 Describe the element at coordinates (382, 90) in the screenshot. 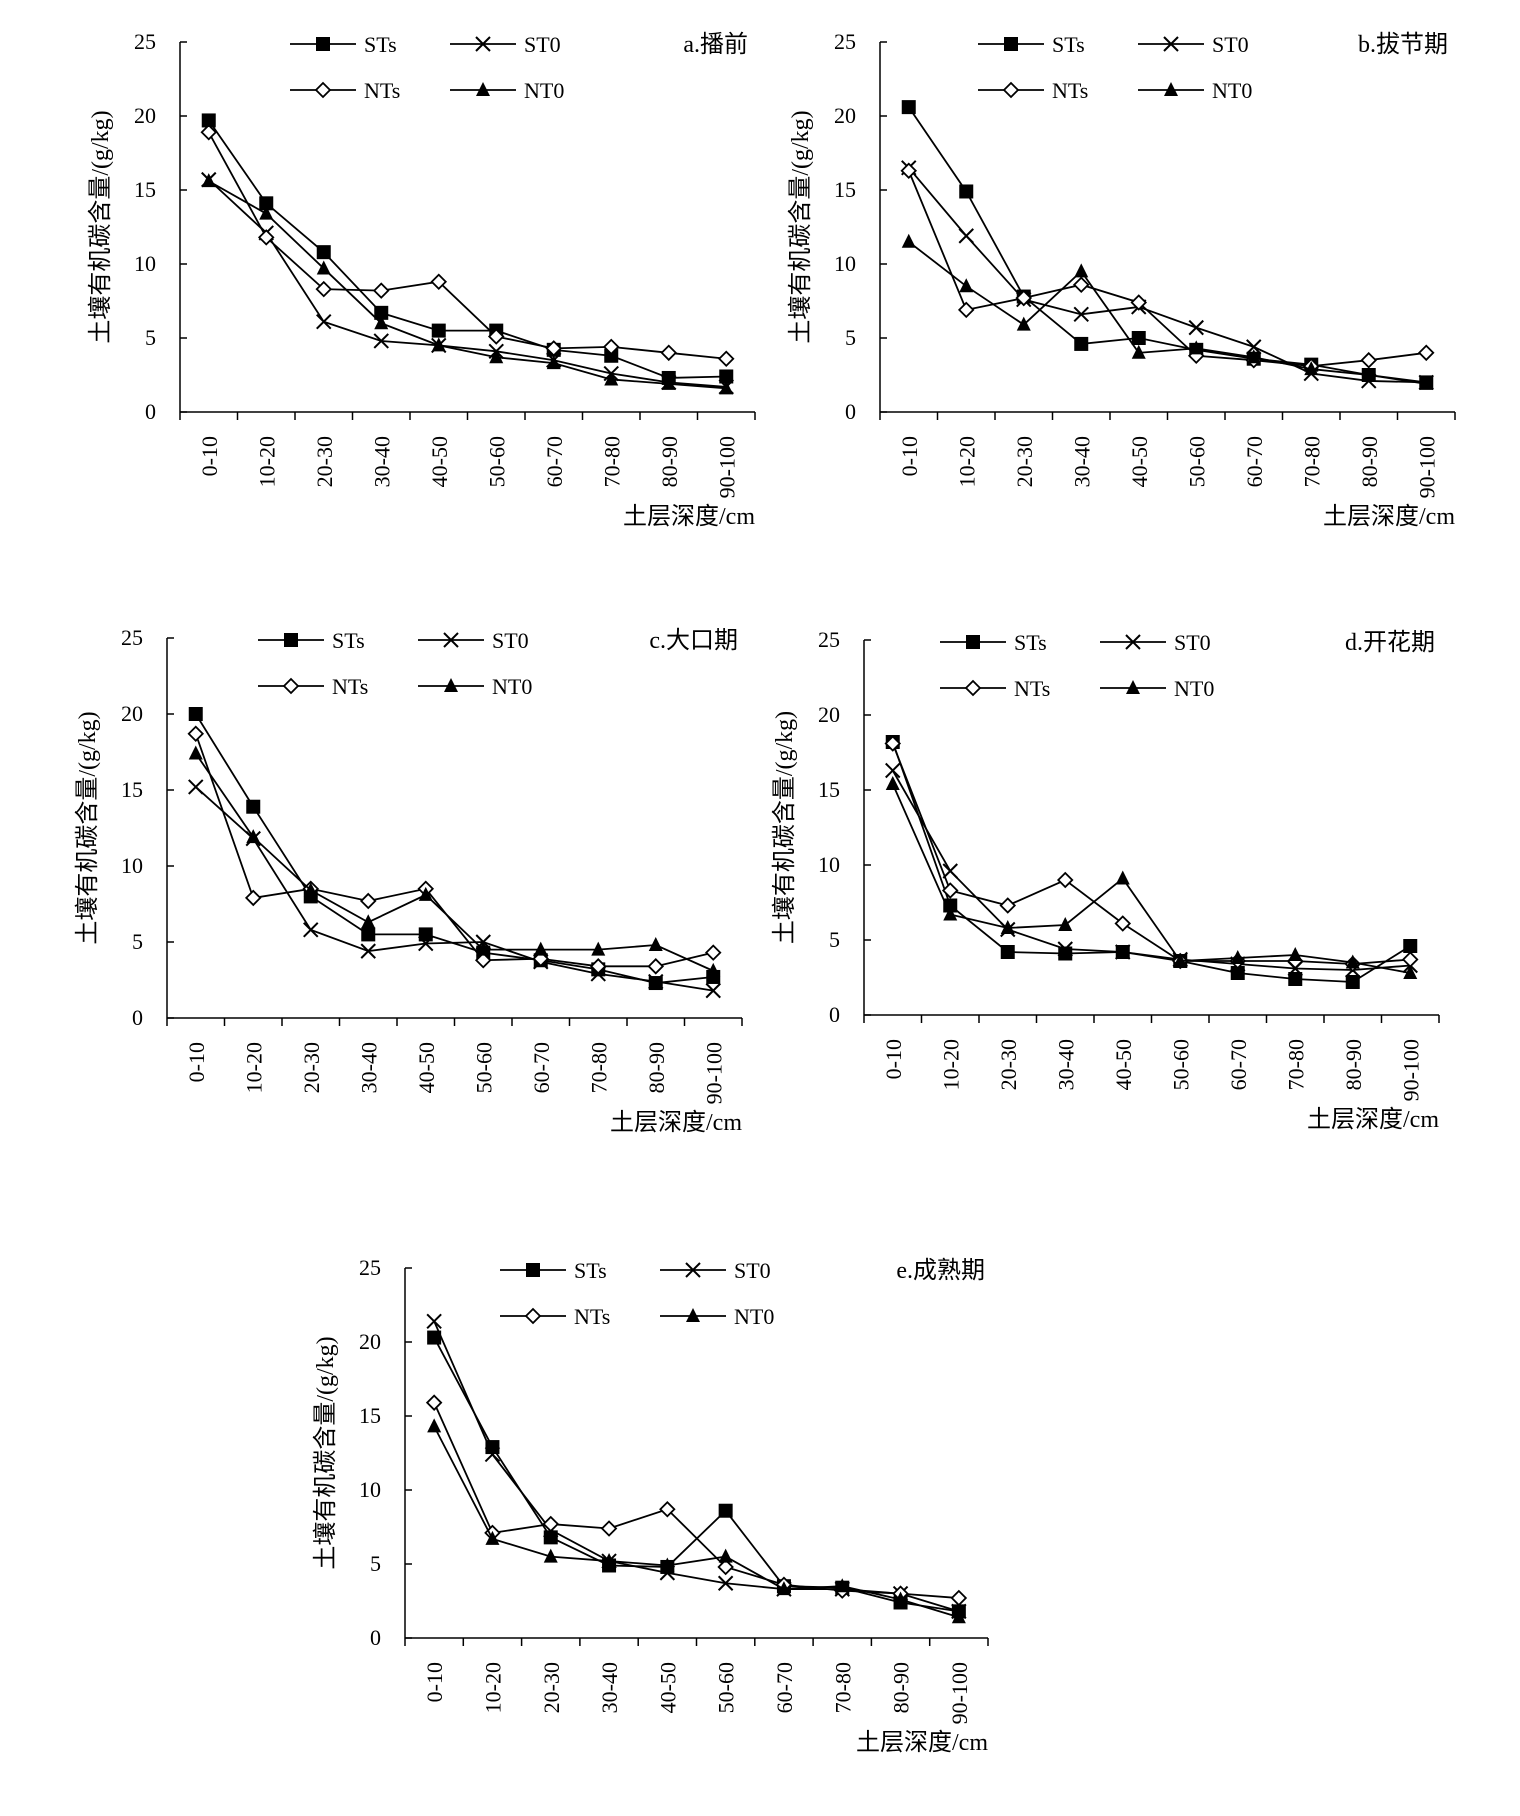

I see `legend-label: NTs` at that location.